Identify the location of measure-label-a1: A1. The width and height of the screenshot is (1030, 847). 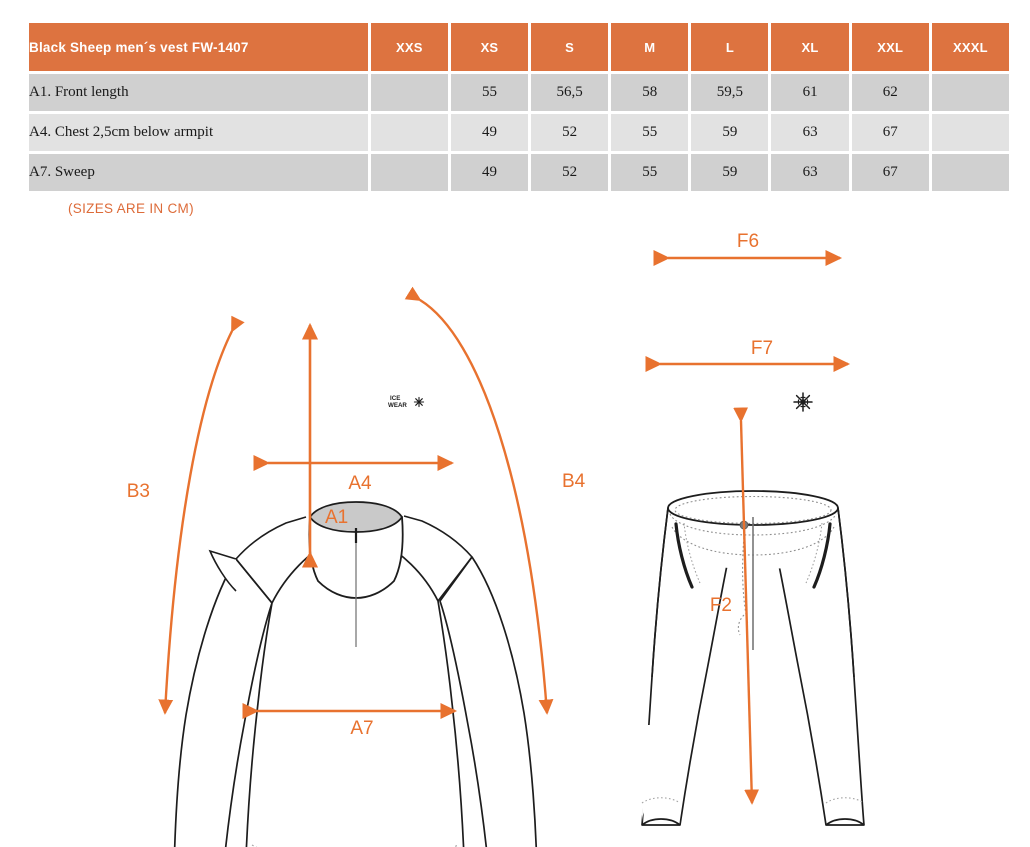
(336, 517).